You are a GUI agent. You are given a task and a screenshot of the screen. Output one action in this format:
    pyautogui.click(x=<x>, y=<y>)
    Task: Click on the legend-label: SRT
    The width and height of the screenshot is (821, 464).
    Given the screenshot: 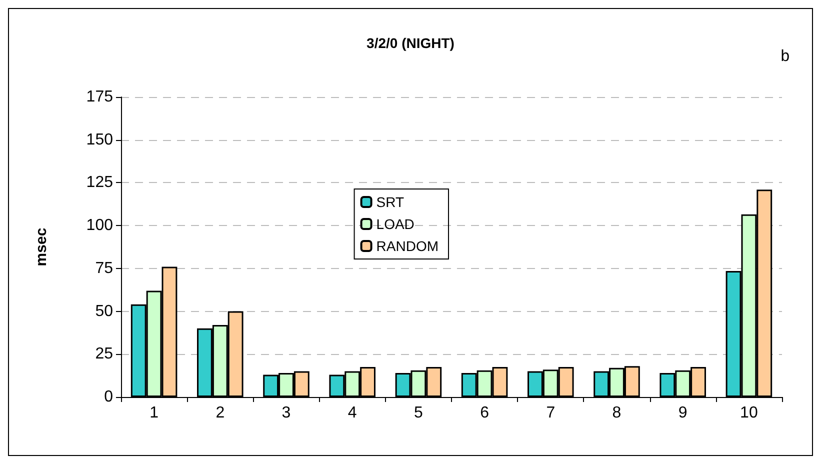 What is the action you would take?
    pyautogui.click(x=390, y=202)
    